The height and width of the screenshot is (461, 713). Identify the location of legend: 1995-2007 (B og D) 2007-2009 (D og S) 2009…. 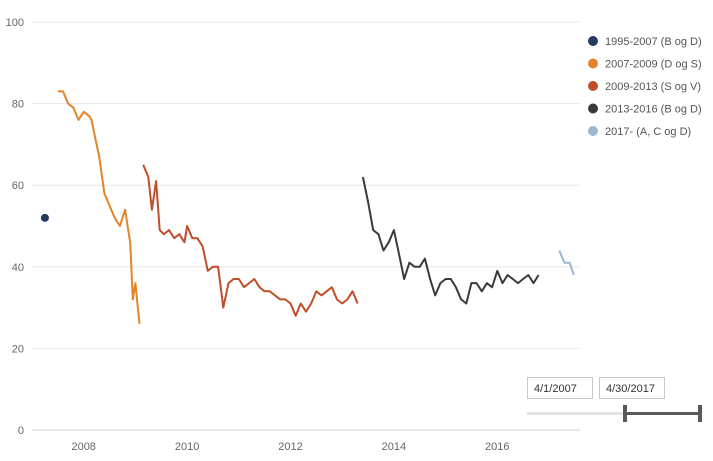
(645, 87).